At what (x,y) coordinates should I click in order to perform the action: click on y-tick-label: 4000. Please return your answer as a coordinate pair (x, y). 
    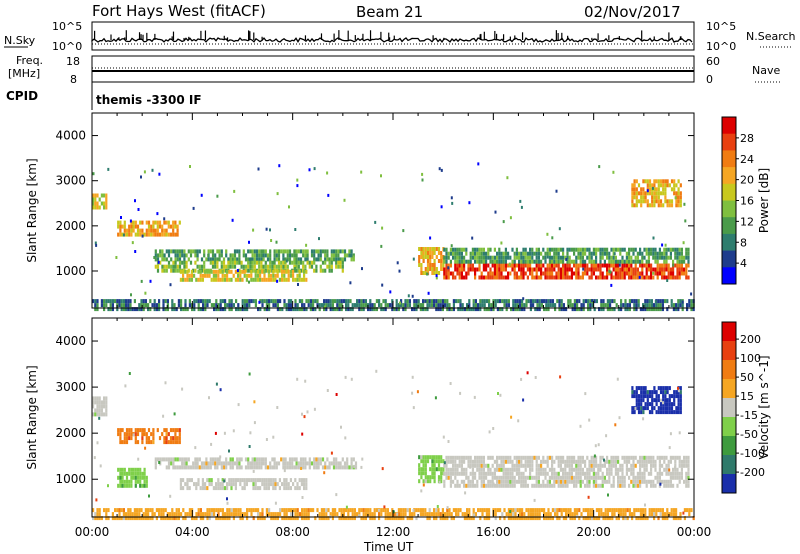
    Looking at the image, I should click on (70, 341).